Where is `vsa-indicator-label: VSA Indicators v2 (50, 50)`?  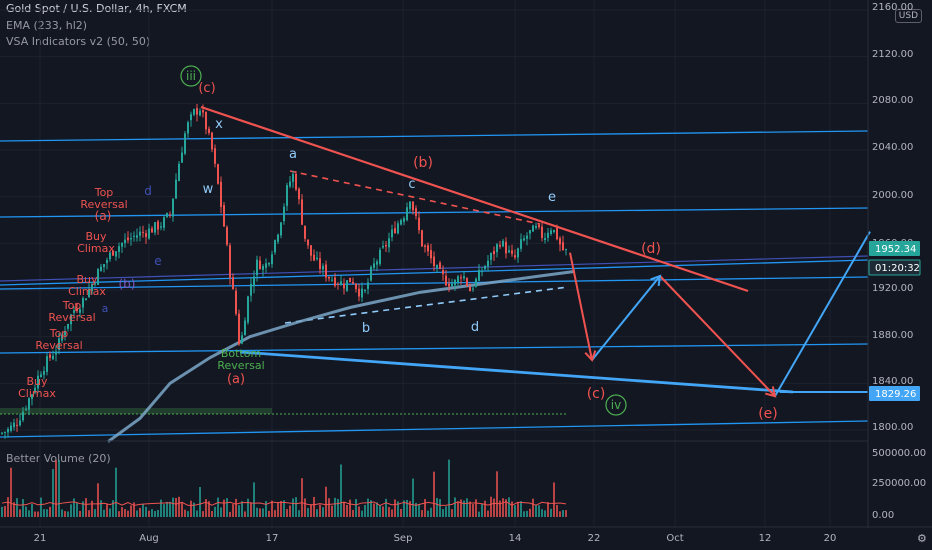 vsa-indicator-label: VSA Indicators v2 (50, 50) is located at coordinates (78, 41).